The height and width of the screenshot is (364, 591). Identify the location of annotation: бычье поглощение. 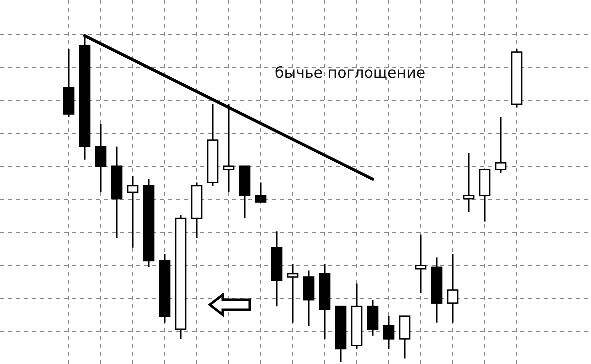
(350, 73).